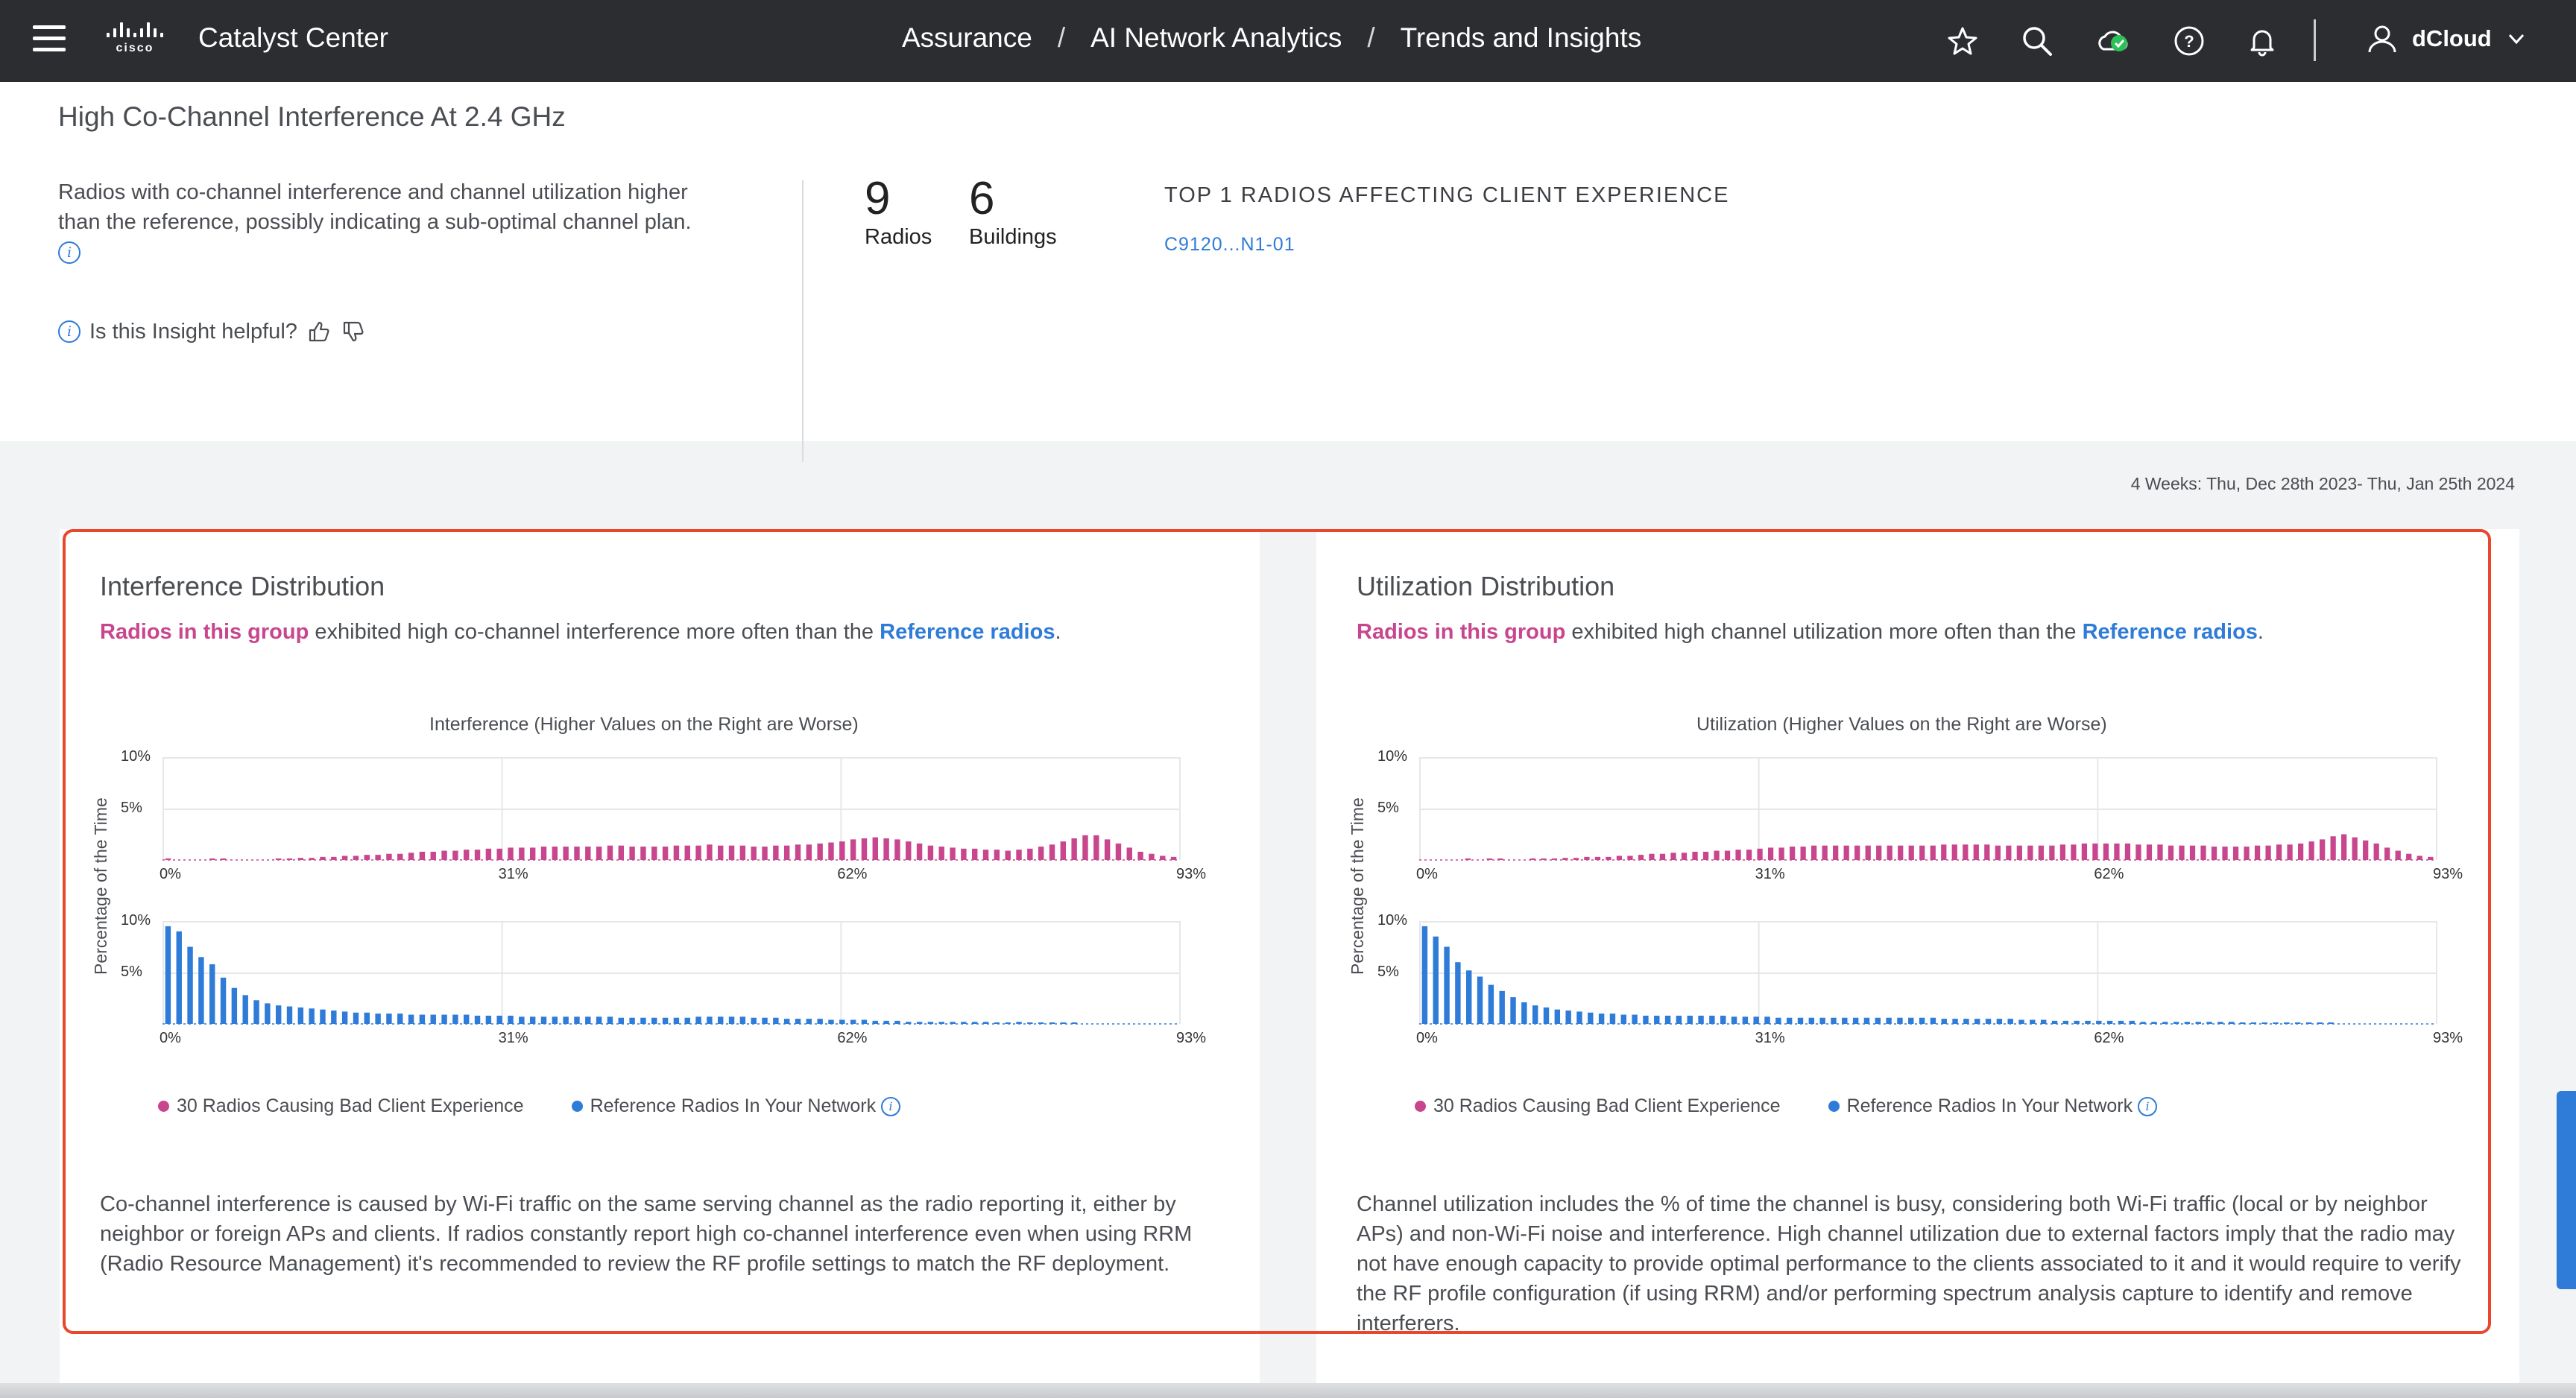  Describe the element at coordinates (2037, 41) in the screenshot. I see `search-icon` at that location.